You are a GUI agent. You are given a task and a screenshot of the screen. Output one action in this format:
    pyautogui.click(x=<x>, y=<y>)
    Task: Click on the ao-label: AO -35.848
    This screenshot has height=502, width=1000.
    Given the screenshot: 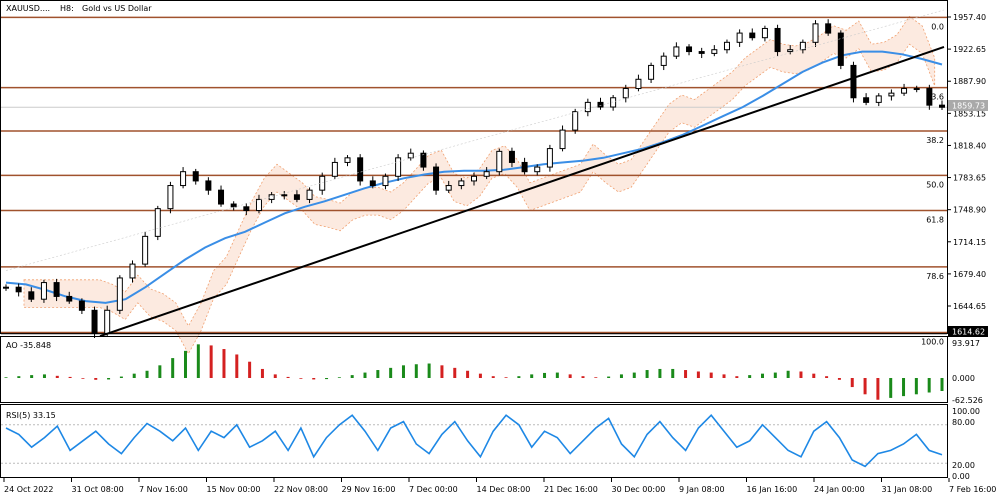 What is the action you would take?
    pyautogui.click(x=28, y=345)
    